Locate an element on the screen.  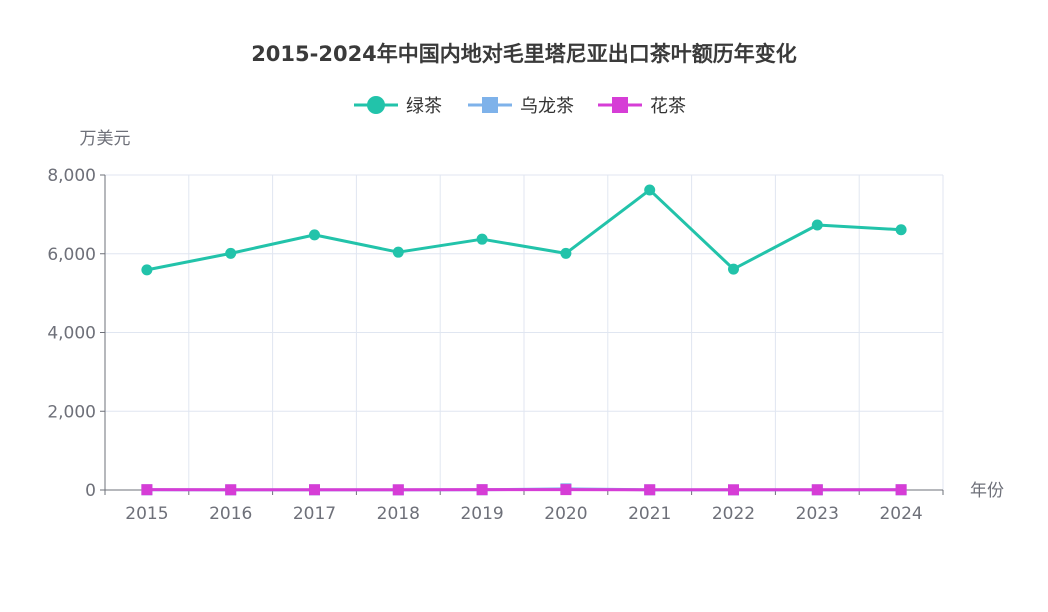
legend-label: 花茶 is located at coordinates (668, 106).